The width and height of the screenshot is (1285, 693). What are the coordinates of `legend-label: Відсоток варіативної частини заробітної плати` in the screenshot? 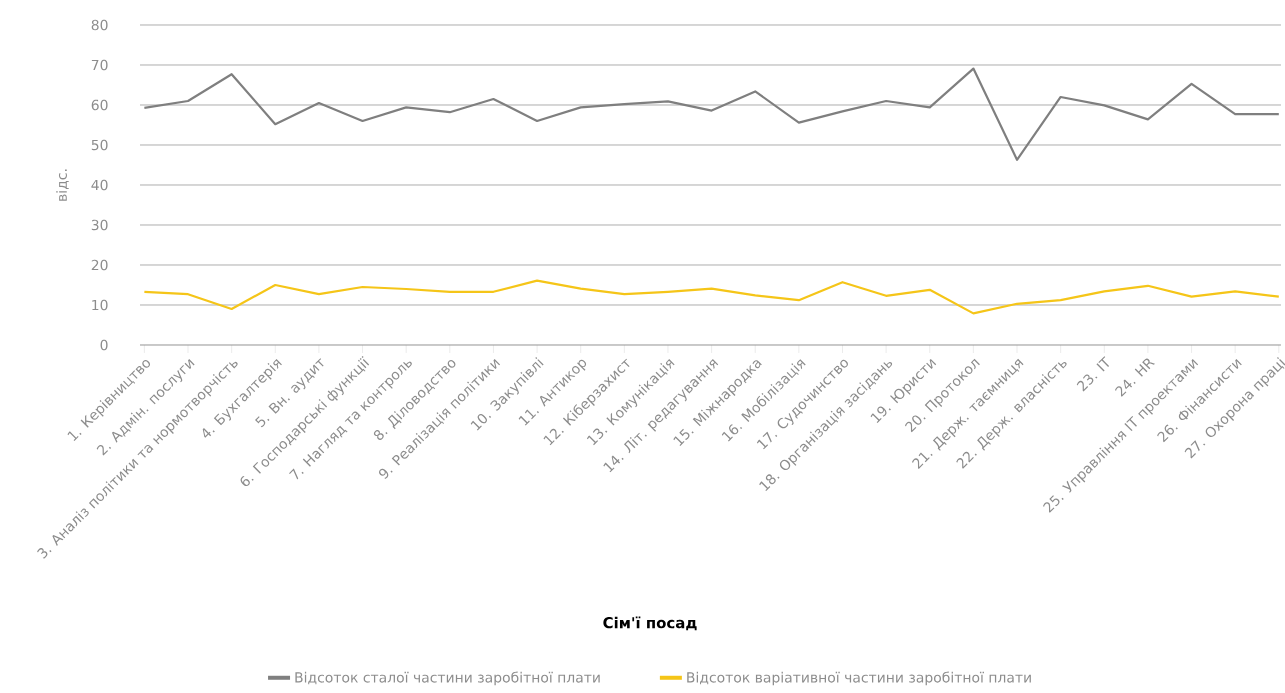 It's located at (859, 678).